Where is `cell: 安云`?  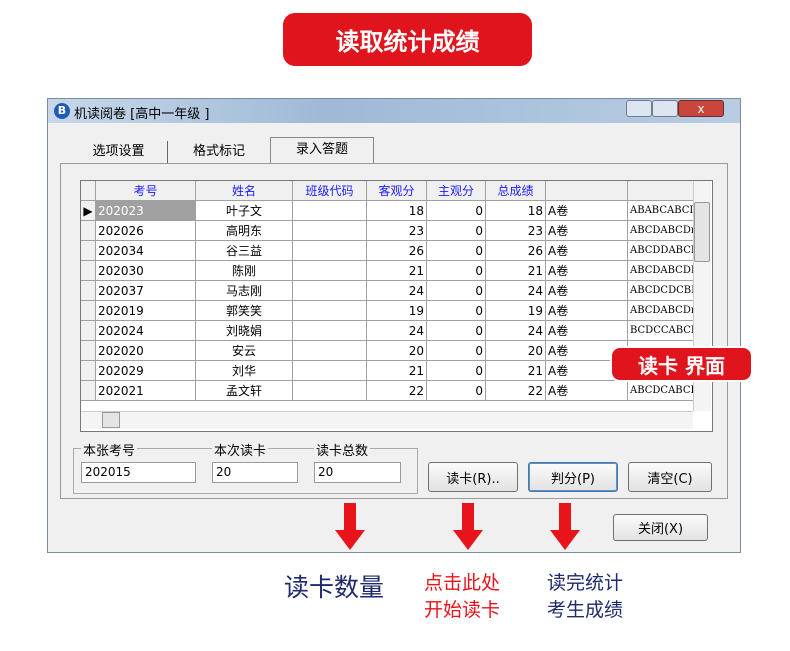 cell: 安云 is located at coordinates (244, 351).